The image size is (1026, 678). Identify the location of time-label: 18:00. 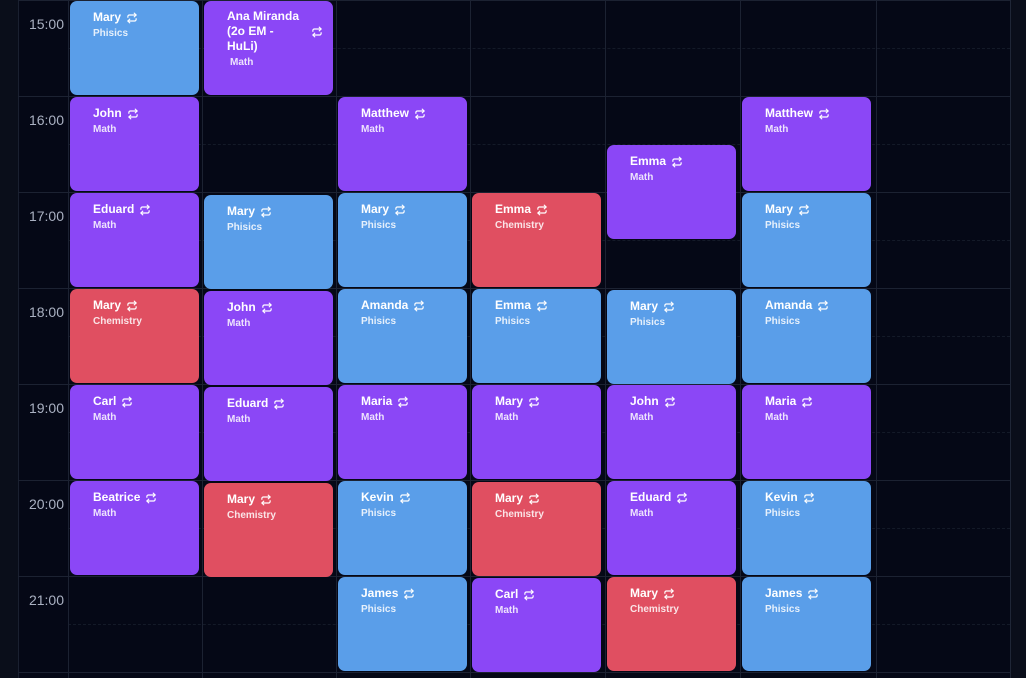
(46, 312).